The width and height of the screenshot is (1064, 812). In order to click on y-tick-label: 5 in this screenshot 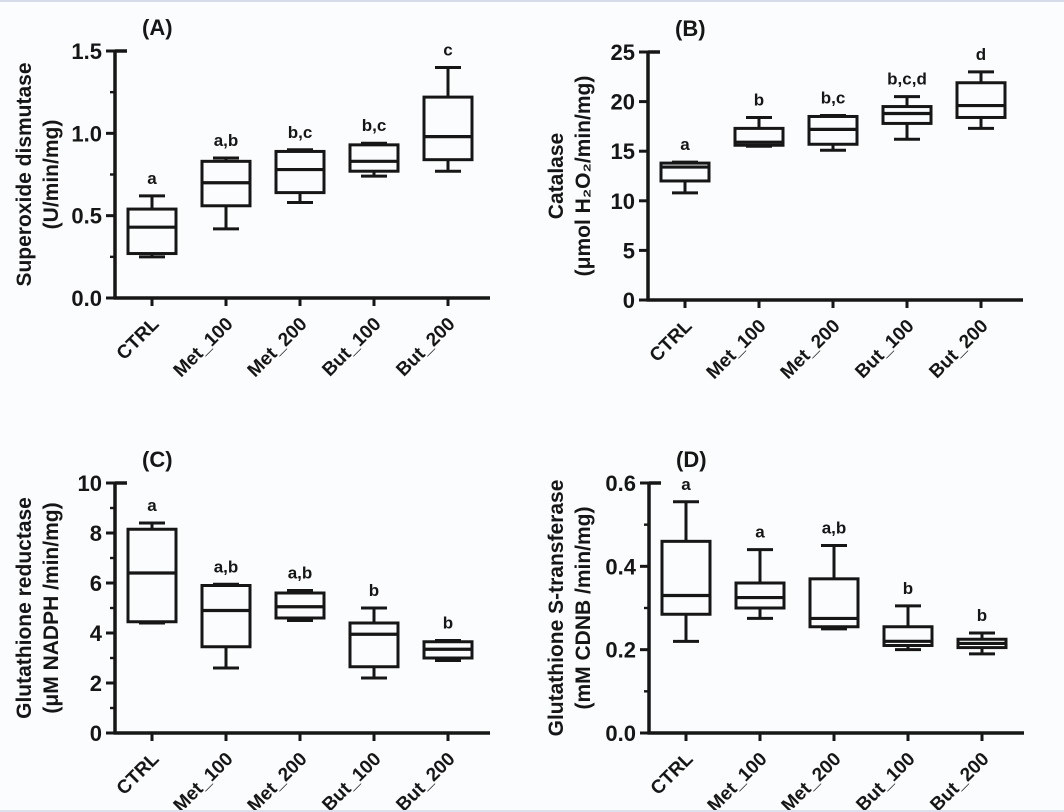, I will do `click(629, 250)`.